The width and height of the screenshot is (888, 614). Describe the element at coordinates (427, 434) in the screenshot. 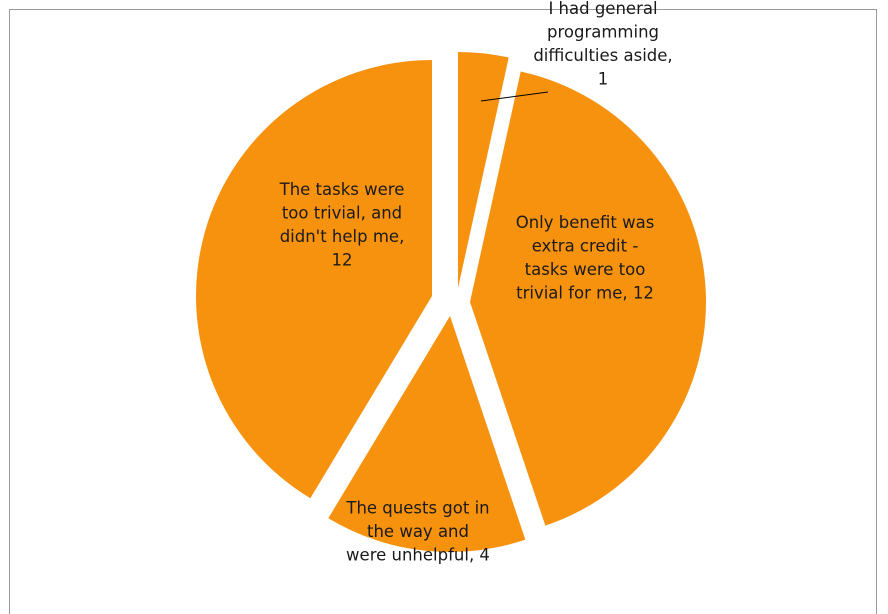

I see `slice-quests-in-way` at that location.